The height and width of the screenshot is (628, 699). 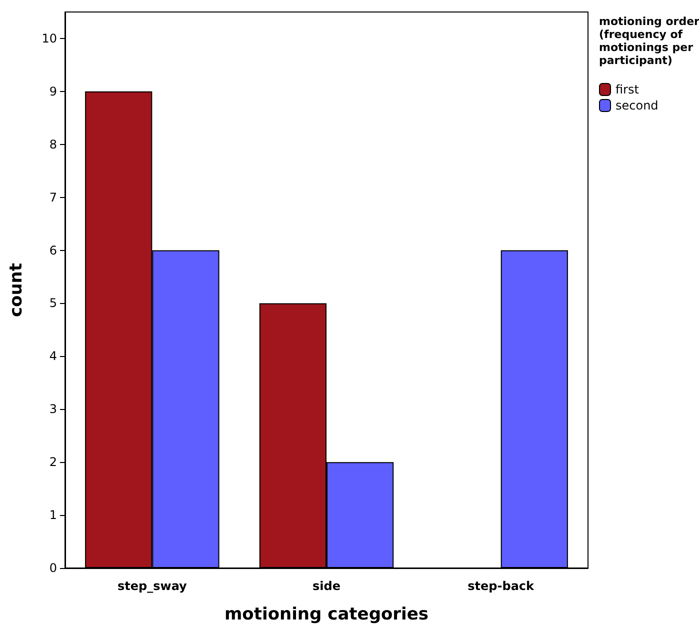 What do you see at coordinates (53, 568) in the screenshot?
I see `y-tick-label: 0` at bounding box center [53, 568].